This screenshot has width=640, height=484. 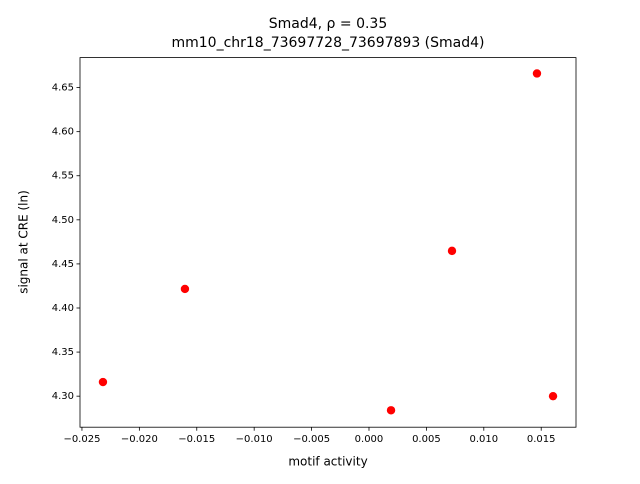 I want to click on y-tick-label: 4.55, so click(x=63, y=176).